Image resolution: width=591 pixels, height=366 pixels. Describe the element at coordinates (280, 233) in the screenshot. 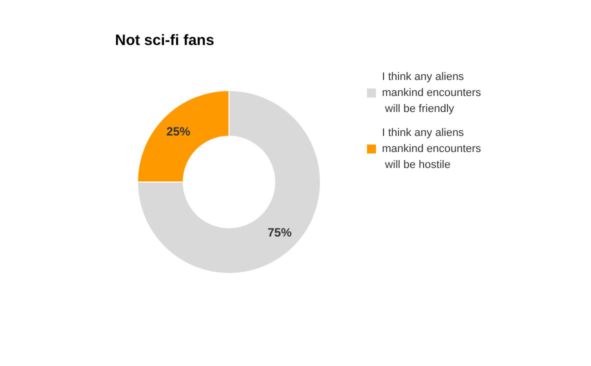

I see `data-label: 75%` at that location.